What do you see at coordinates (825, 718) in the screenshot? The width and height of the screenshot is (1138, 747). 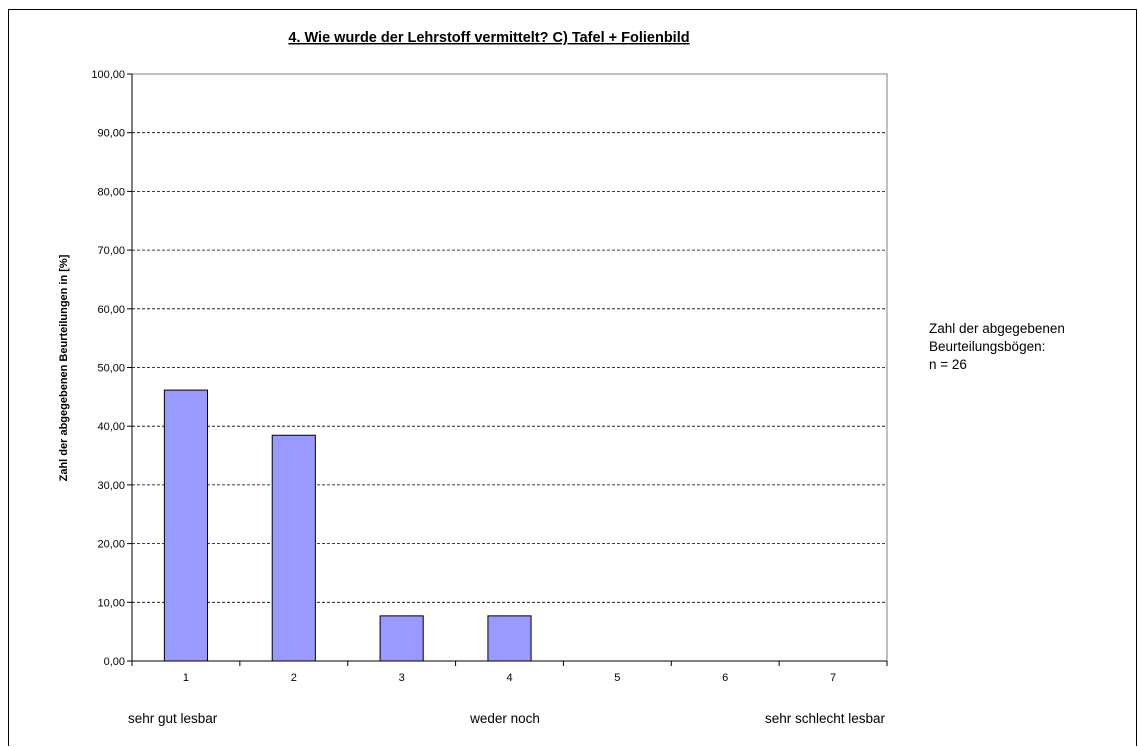 I see `x-scale-label-bad: sehr schlecht lesbar` at bounding box center [825, 718].